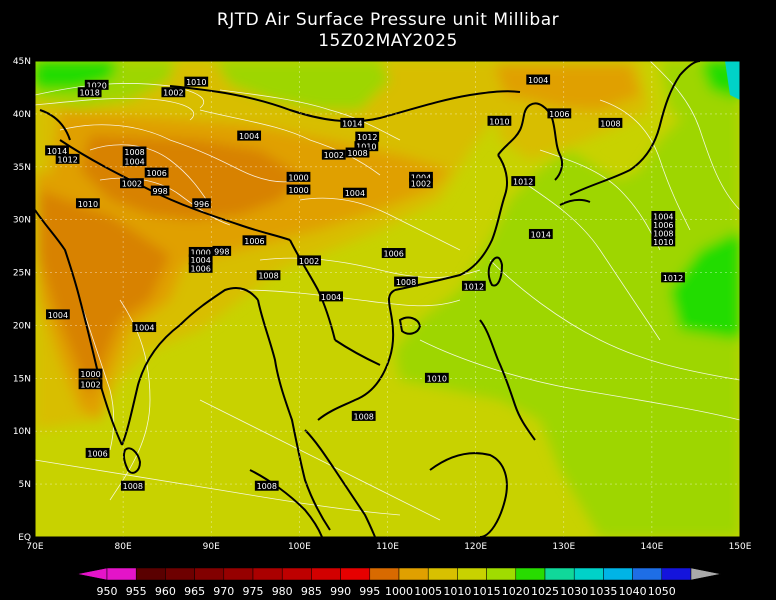 This screenshot has width=776, height=600. I want to click on colorbar-label: 995, so click(369, 591).